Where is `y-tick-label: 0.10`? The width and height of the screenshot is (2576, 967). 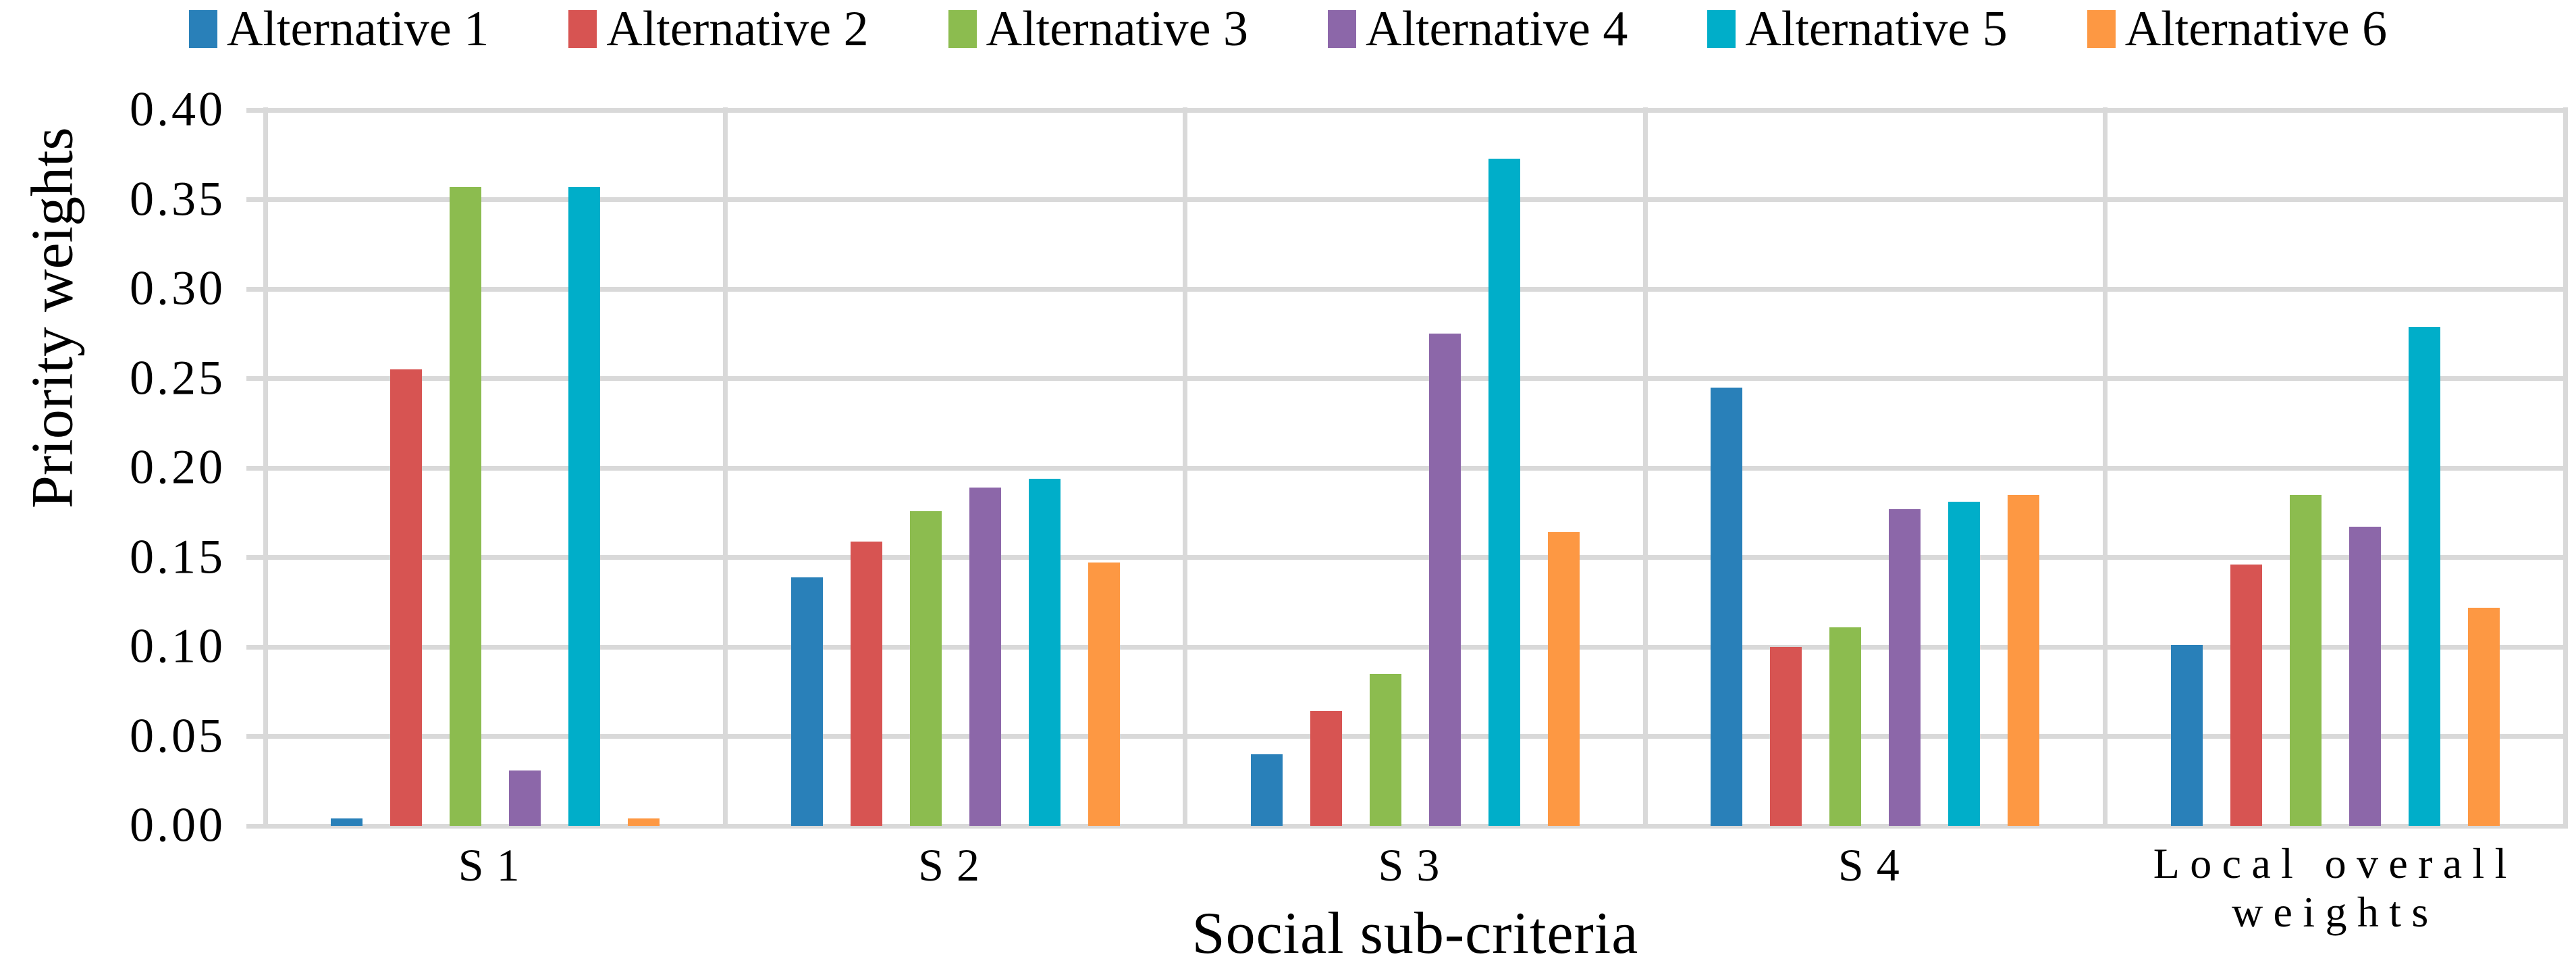
y-tick-label: 0.10 is located at coordinates (178, 646).